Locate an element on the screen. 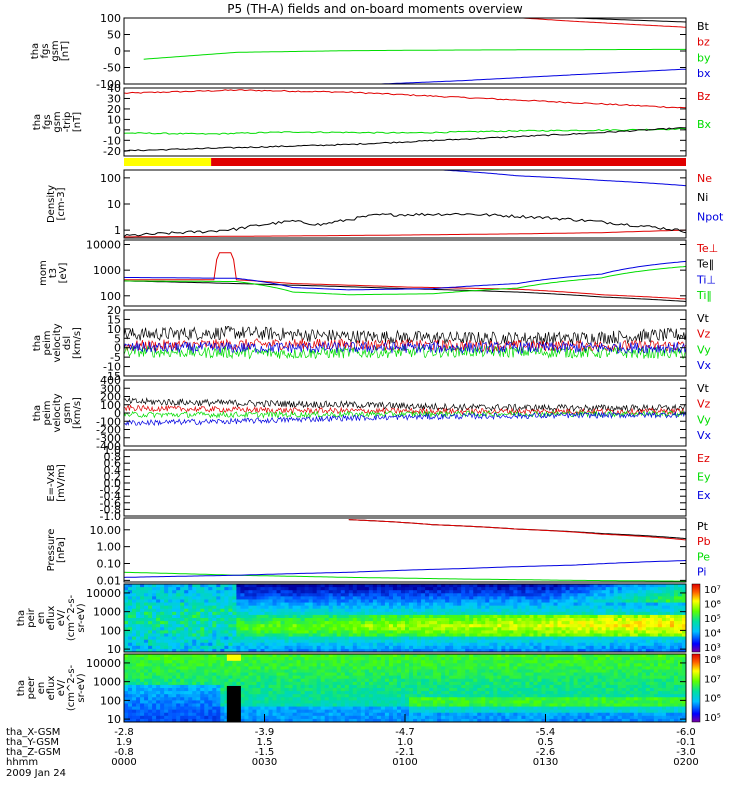  y-tick-label: 0.6 is located at coordinates (113, 463).